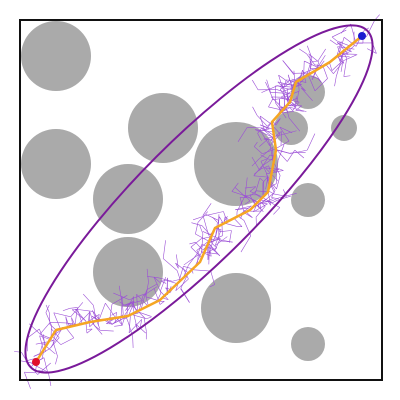  Describe the element at coordinates (362, 36) in the screenshot. I see `goal-point` at that location.